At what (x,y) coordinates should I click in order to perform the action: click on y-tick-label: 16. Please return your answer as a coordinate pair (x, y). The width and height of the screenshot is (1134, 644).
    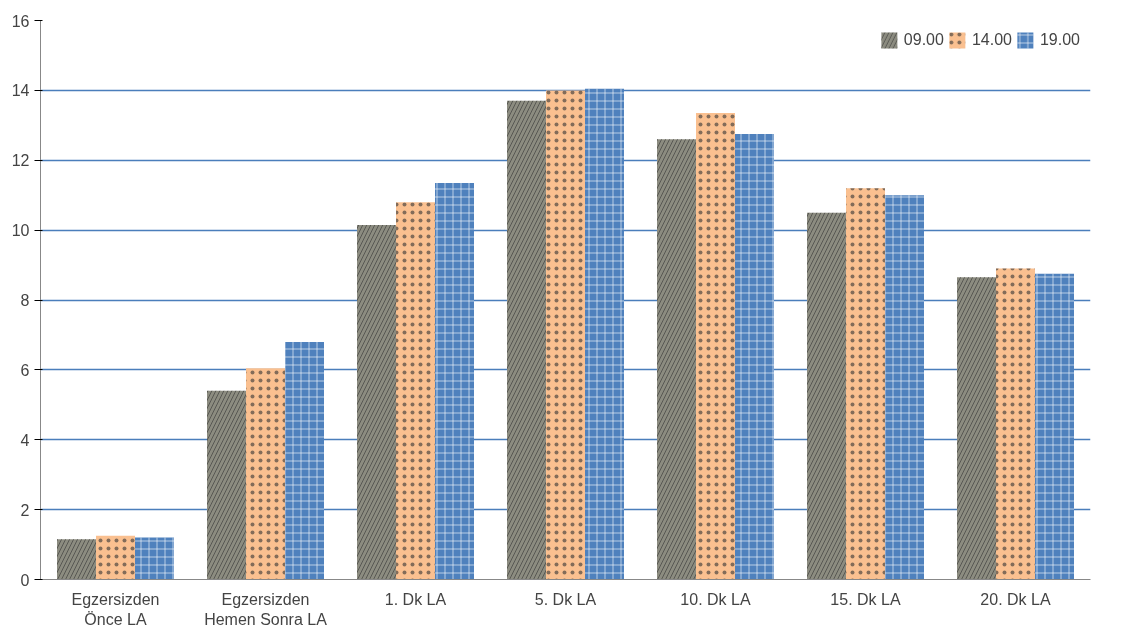
    Looking at the image, I should click on (20, 21).